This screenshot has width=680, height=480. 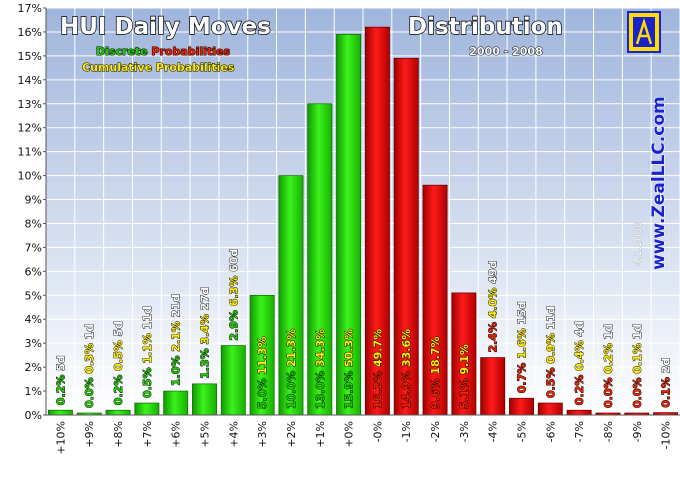 I want to click on x-tick-label: +6%, so click(x=176, y=434).